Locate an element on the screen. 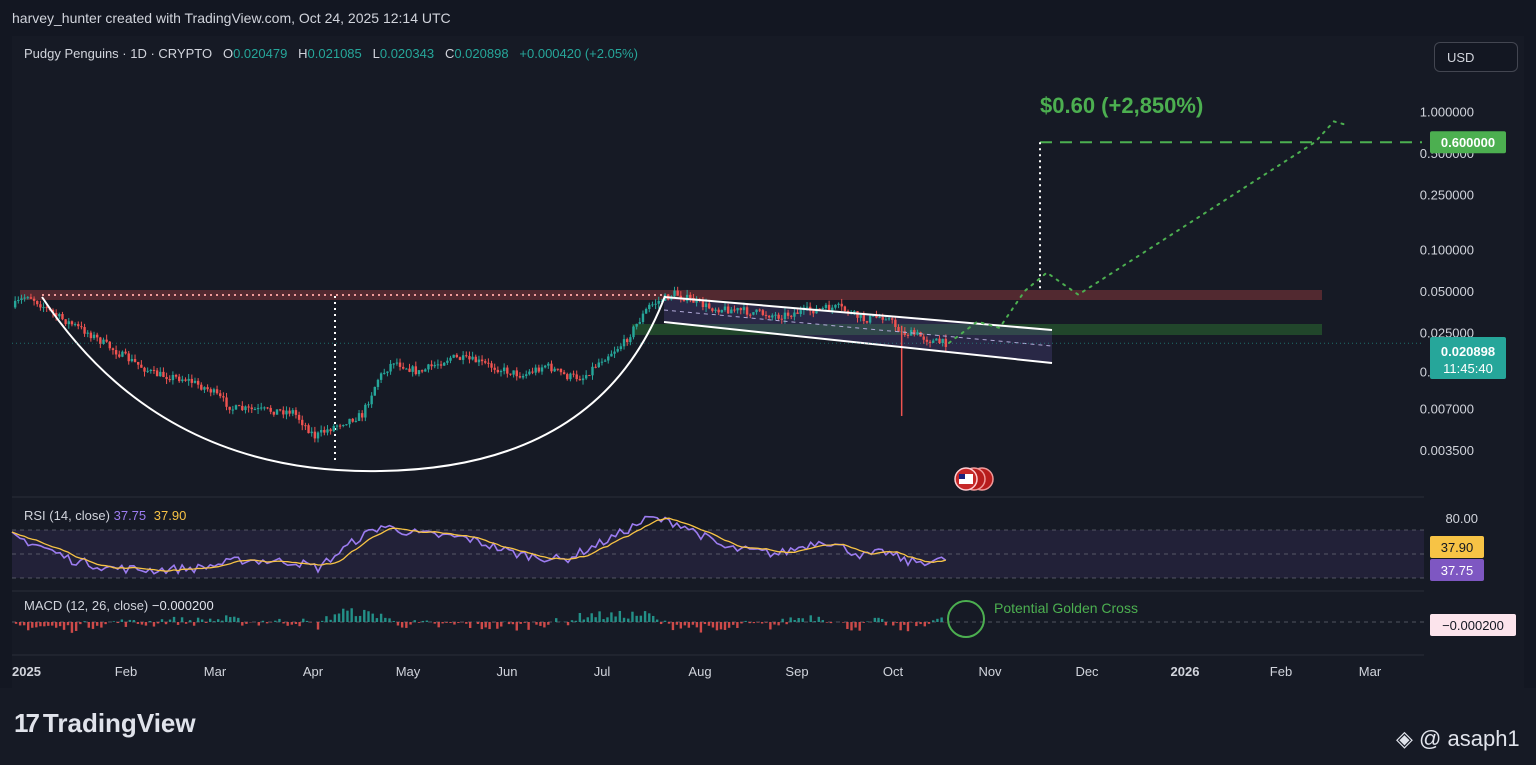  low-value: 0.020343 is located at coordinates (407, 53).